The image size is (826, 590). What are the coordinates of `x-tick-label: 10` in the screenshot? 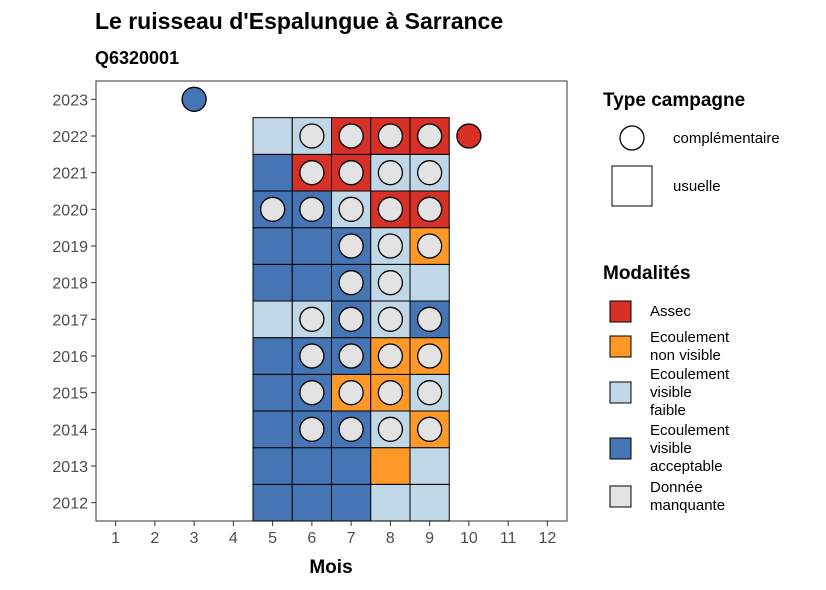 It's located at (469, 538).